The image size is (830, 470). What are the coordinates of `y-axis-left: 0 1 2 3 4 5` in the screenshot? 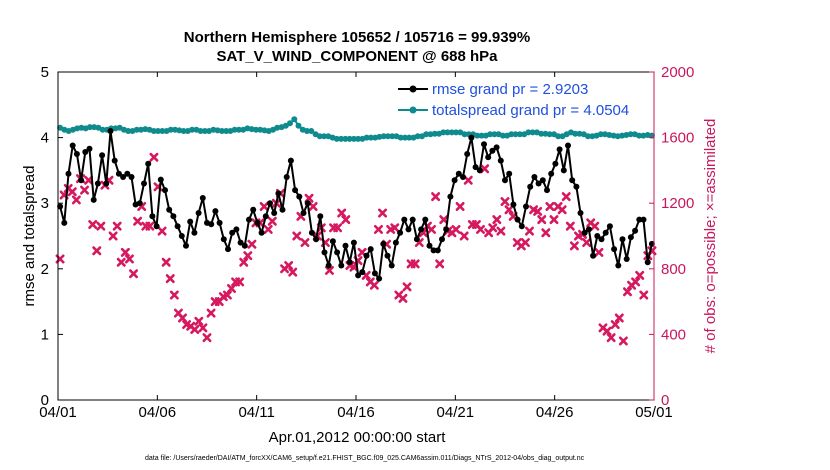 It's located at (52, 236).